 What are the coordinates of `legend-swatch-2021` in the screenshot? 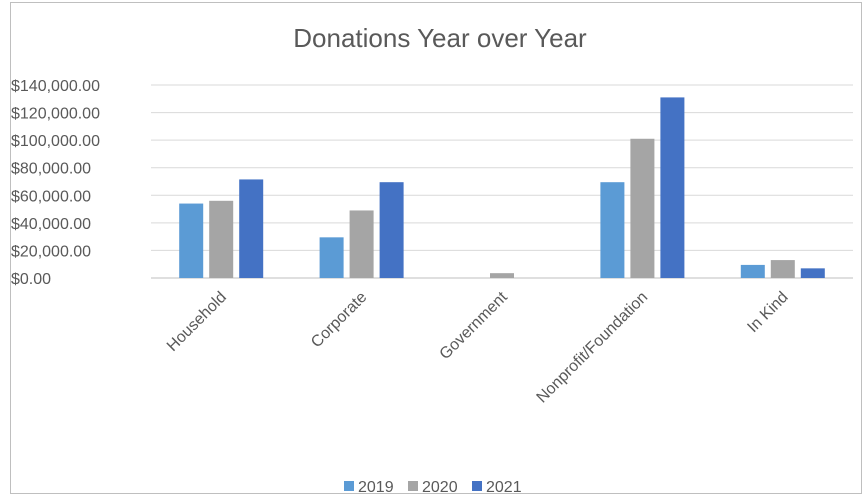 It's located at (477, 486).